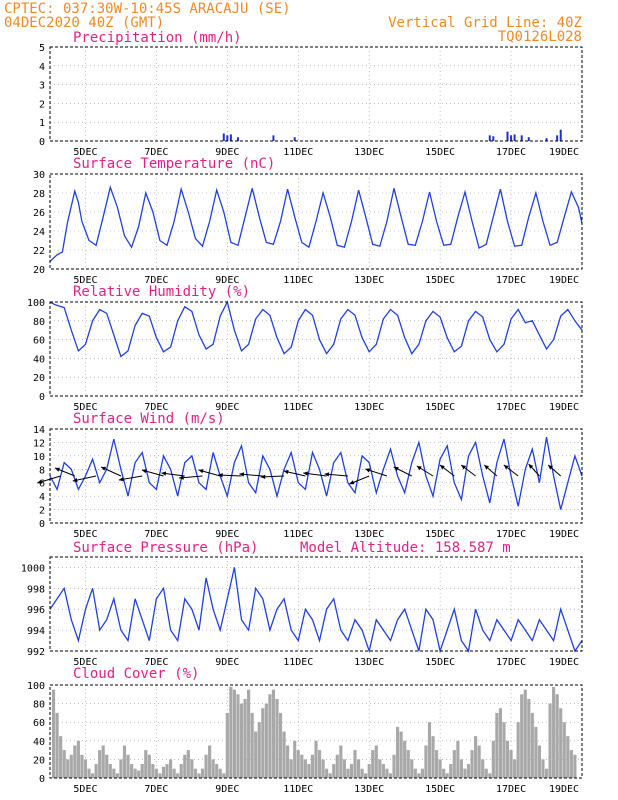 This screenshot has height=800, width=618. I want to click on y-tick-label: 5, so click(42, 48).